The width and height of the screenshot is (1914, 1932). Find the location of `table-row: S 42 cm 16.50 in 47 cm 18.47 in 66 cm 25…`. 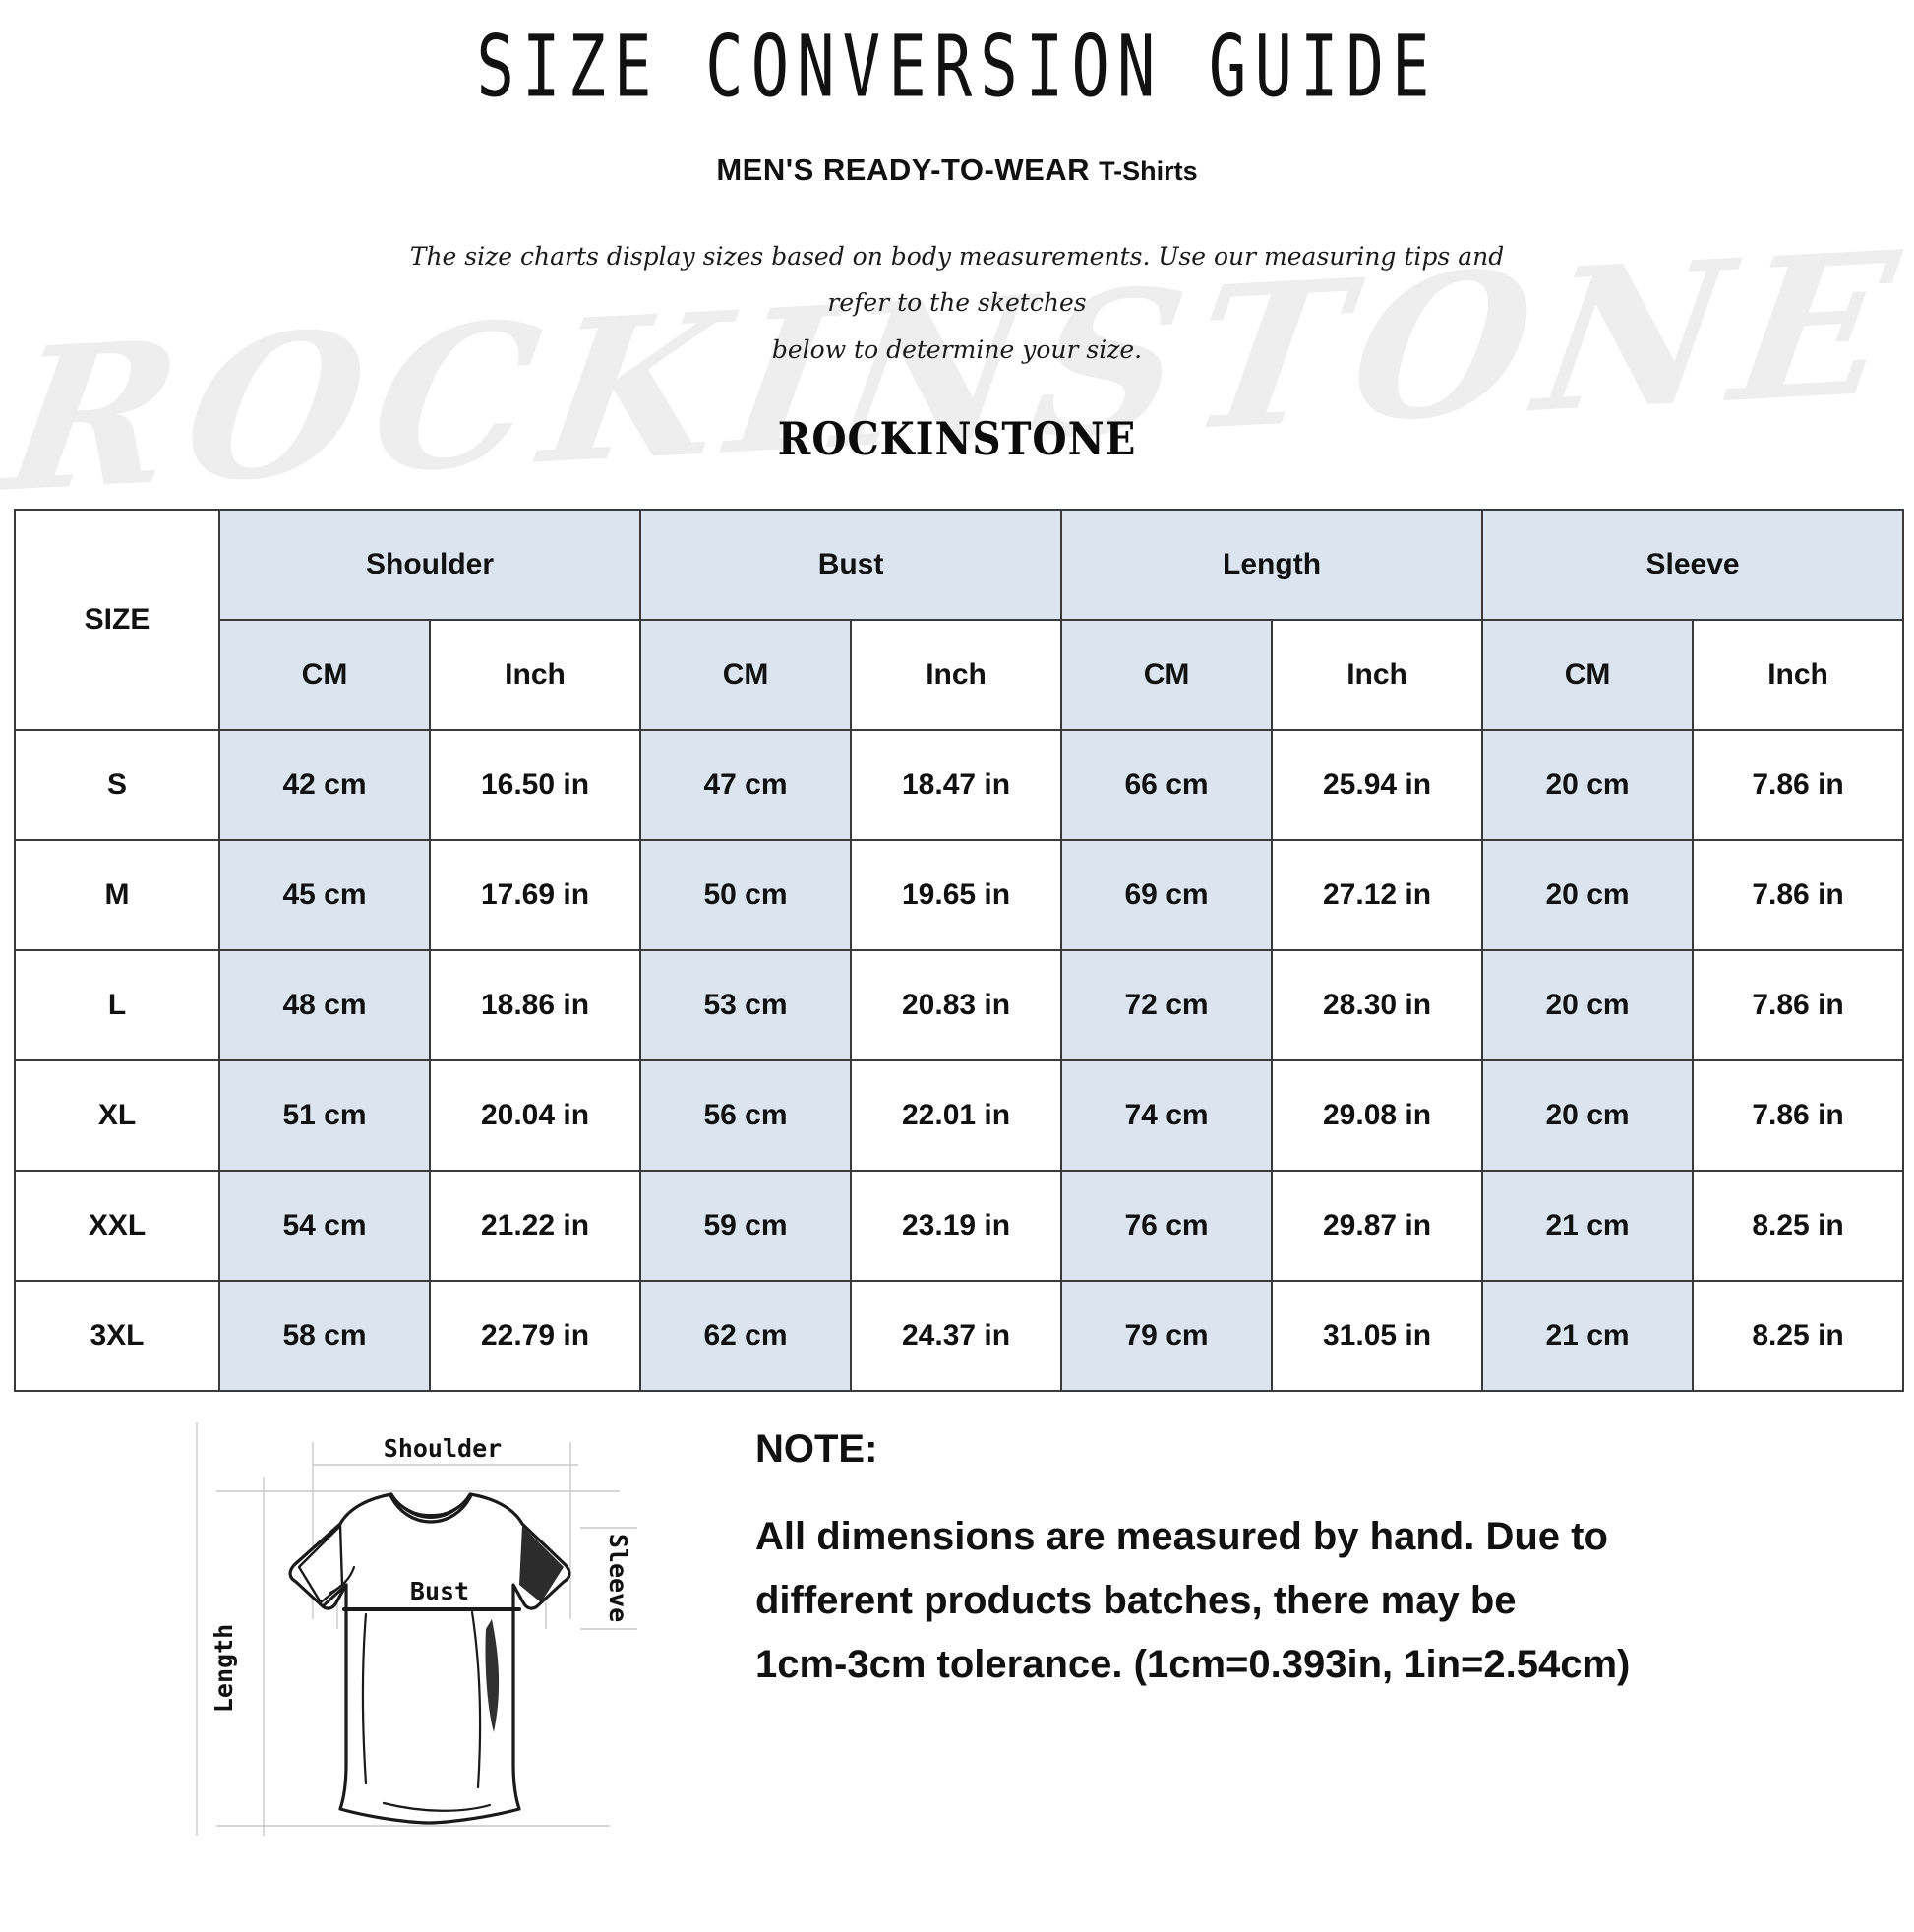

table-row: S 42 cm 16.50 in 47 cm 18.47 in 66 cm 25… is located at coordinates (959, 786).